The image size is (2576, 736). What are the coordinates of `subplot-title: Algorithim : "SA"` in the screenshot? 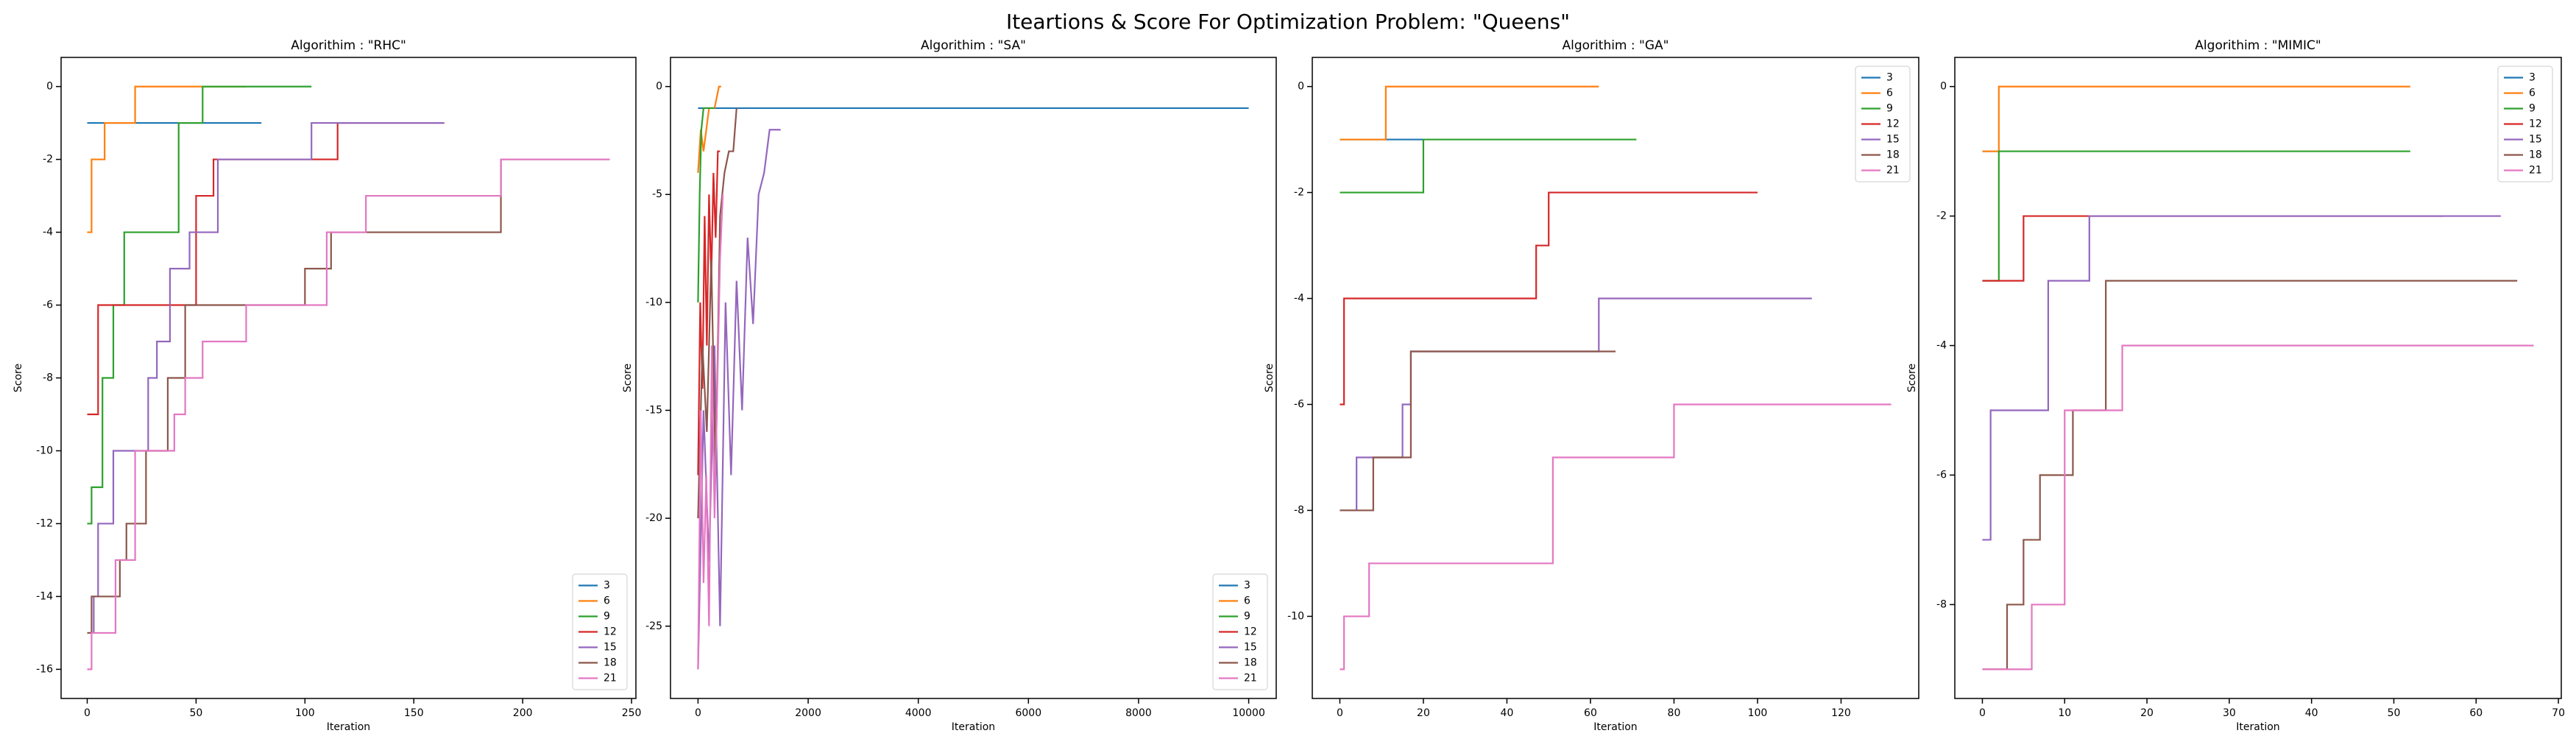 It's located at (974, 45).